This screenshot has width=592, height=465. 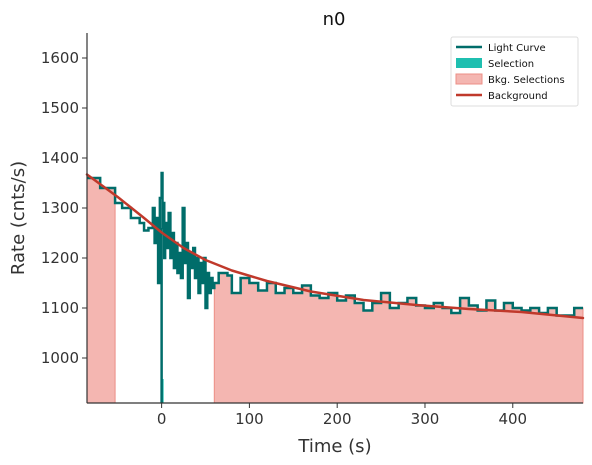 I want to click on legend-label-selection: Selection, so click(x=511, y=64).